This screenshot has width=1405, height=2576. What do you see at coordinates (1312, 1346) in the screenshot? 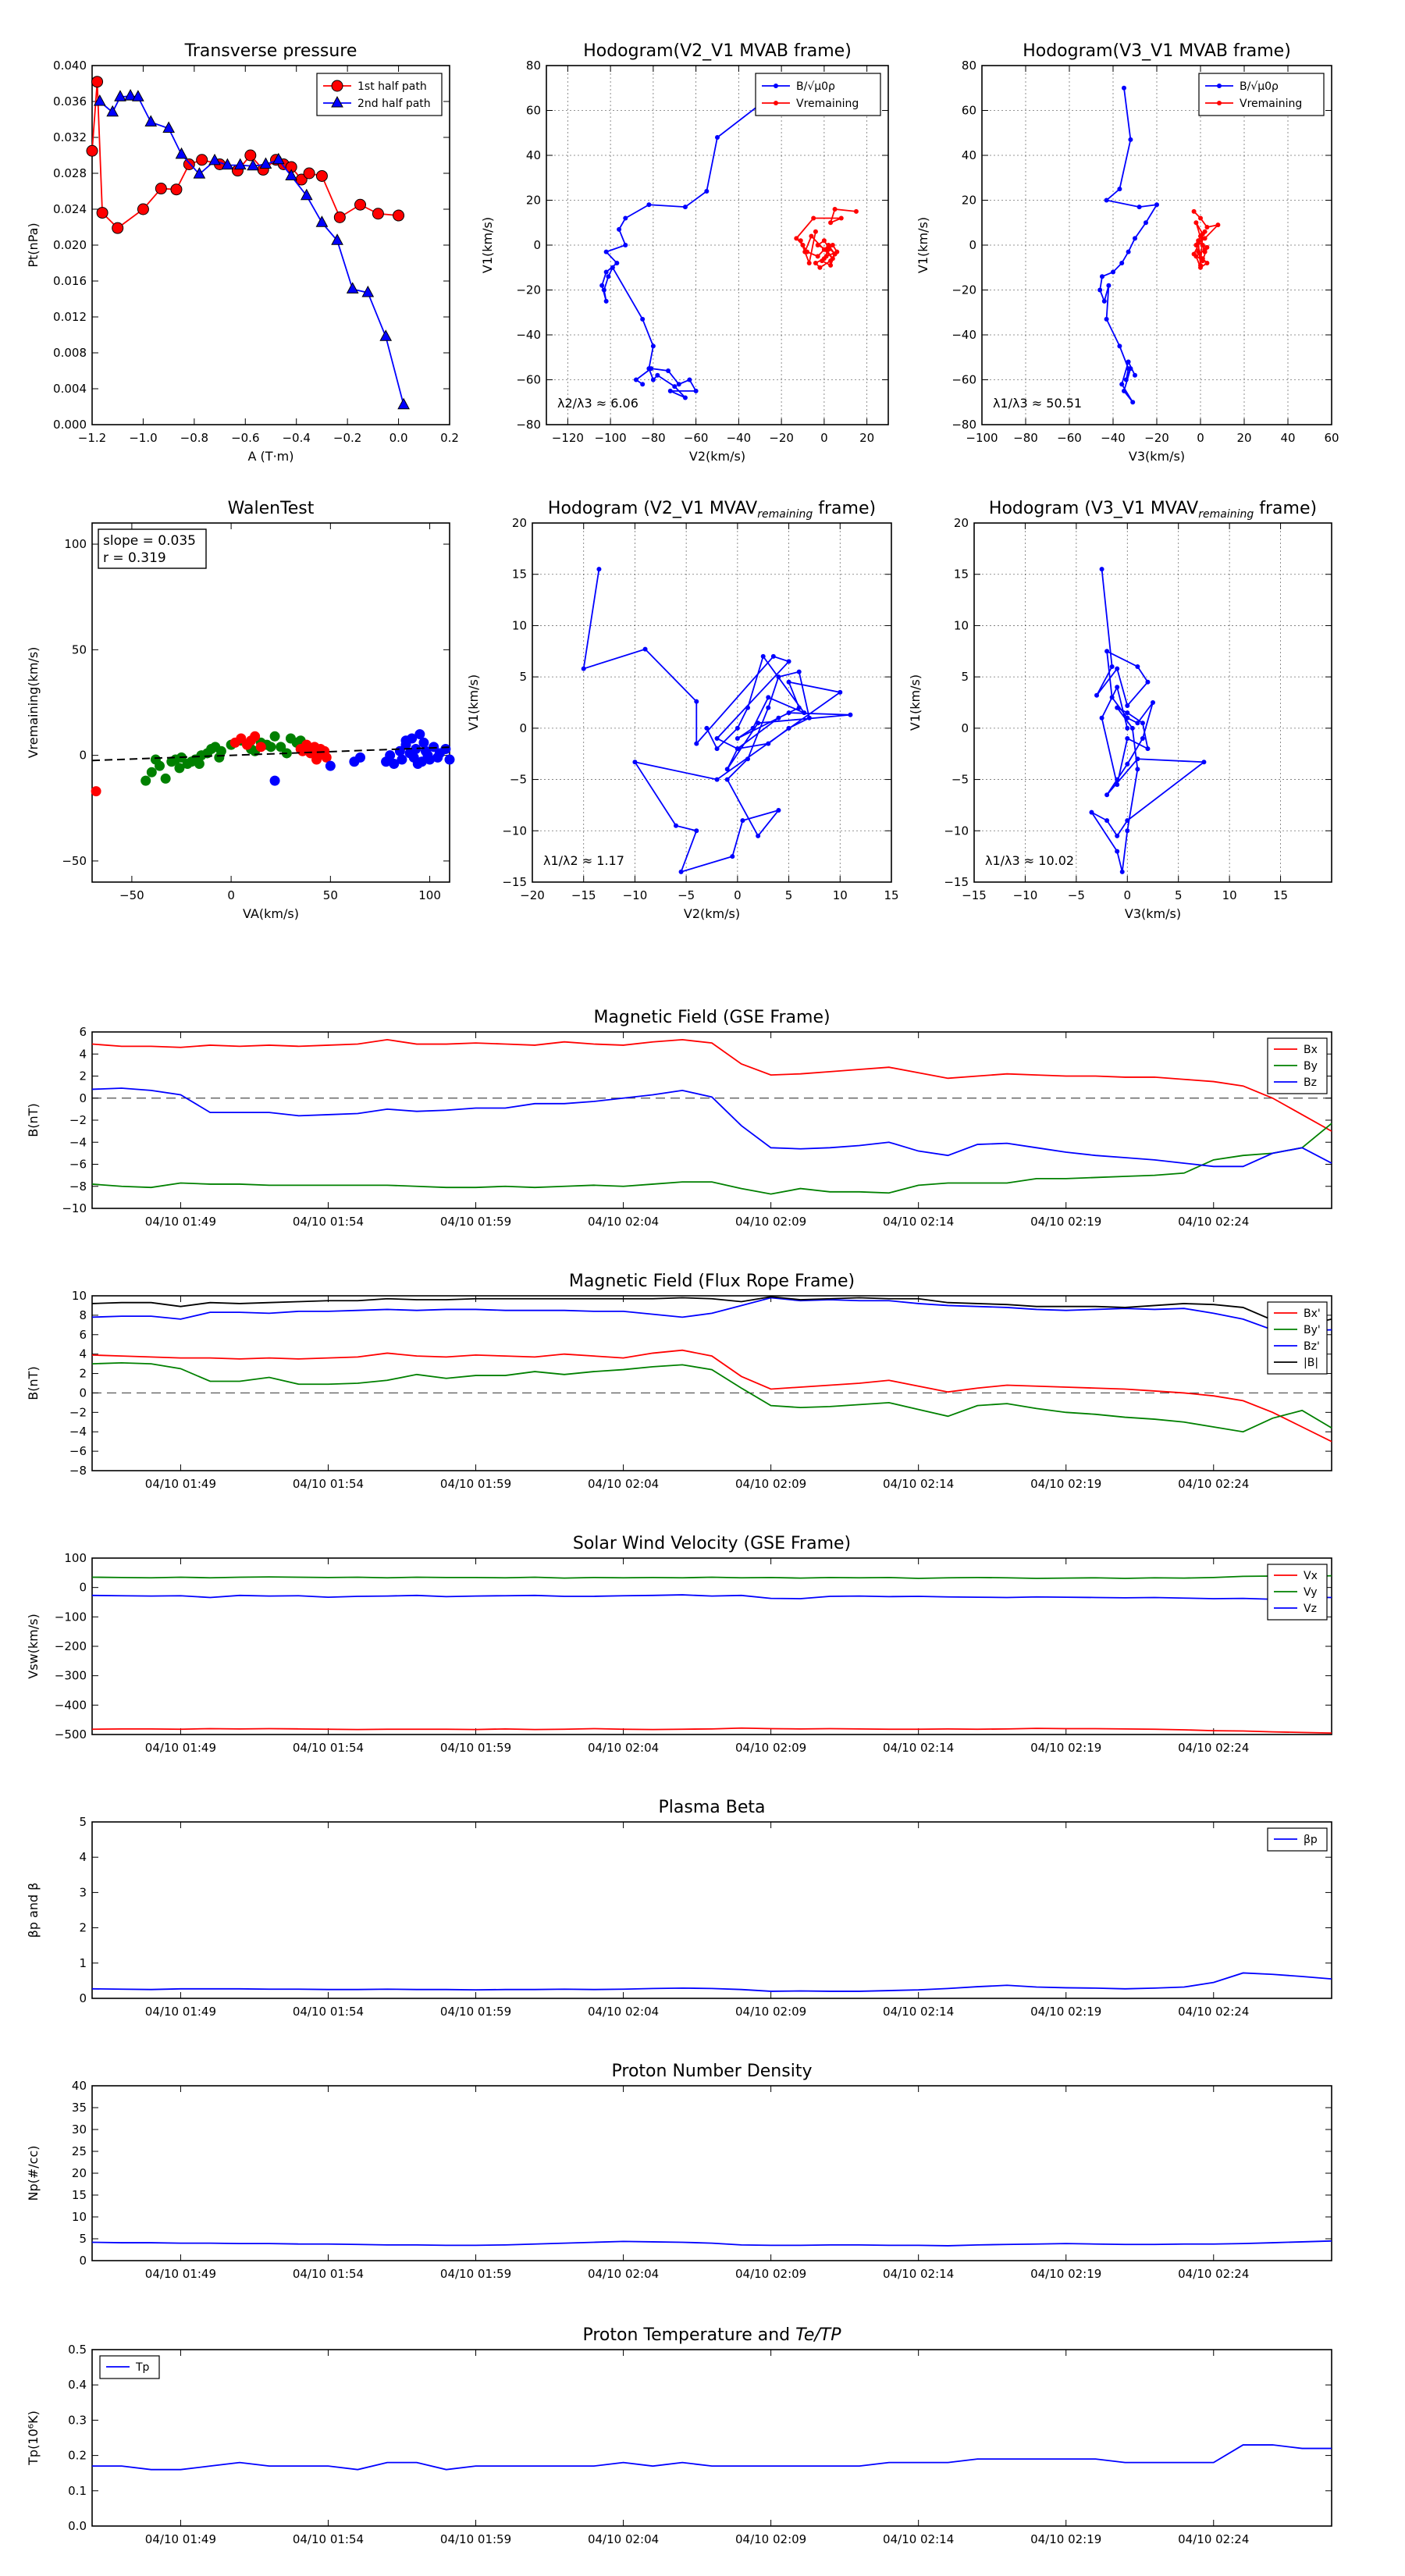
I see `bfr-legend-label: Bz'` at bounding box center [1312, 1346].